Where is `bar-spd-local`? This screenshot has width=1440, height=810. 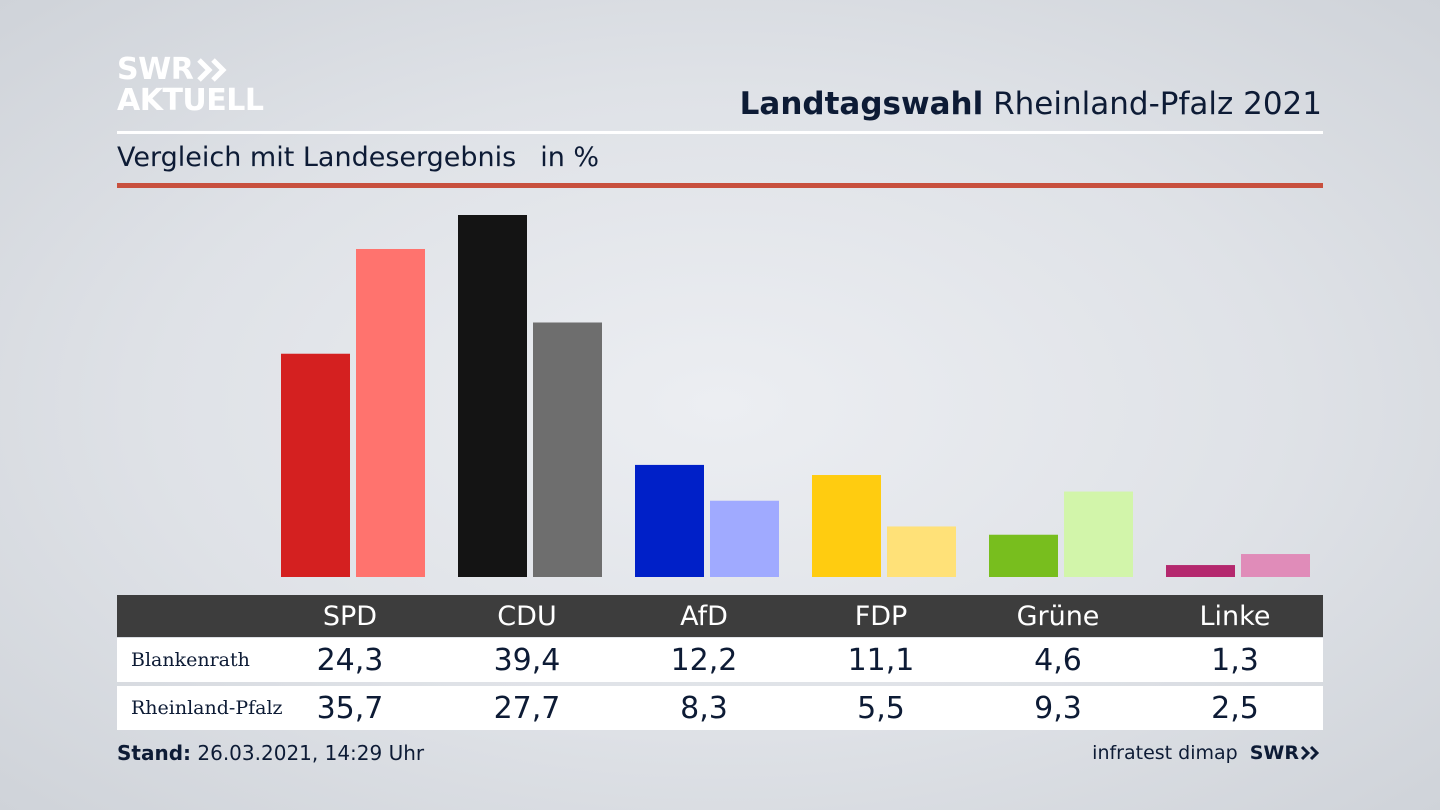 bar-spd-local is located at coordinates (315, 465).